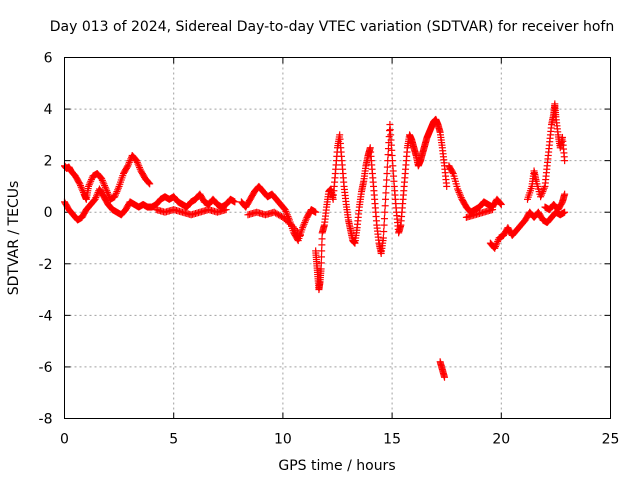 This screenshot has width=640, height=480. I want to click on y-tick-label: -2, so click(46, 265).